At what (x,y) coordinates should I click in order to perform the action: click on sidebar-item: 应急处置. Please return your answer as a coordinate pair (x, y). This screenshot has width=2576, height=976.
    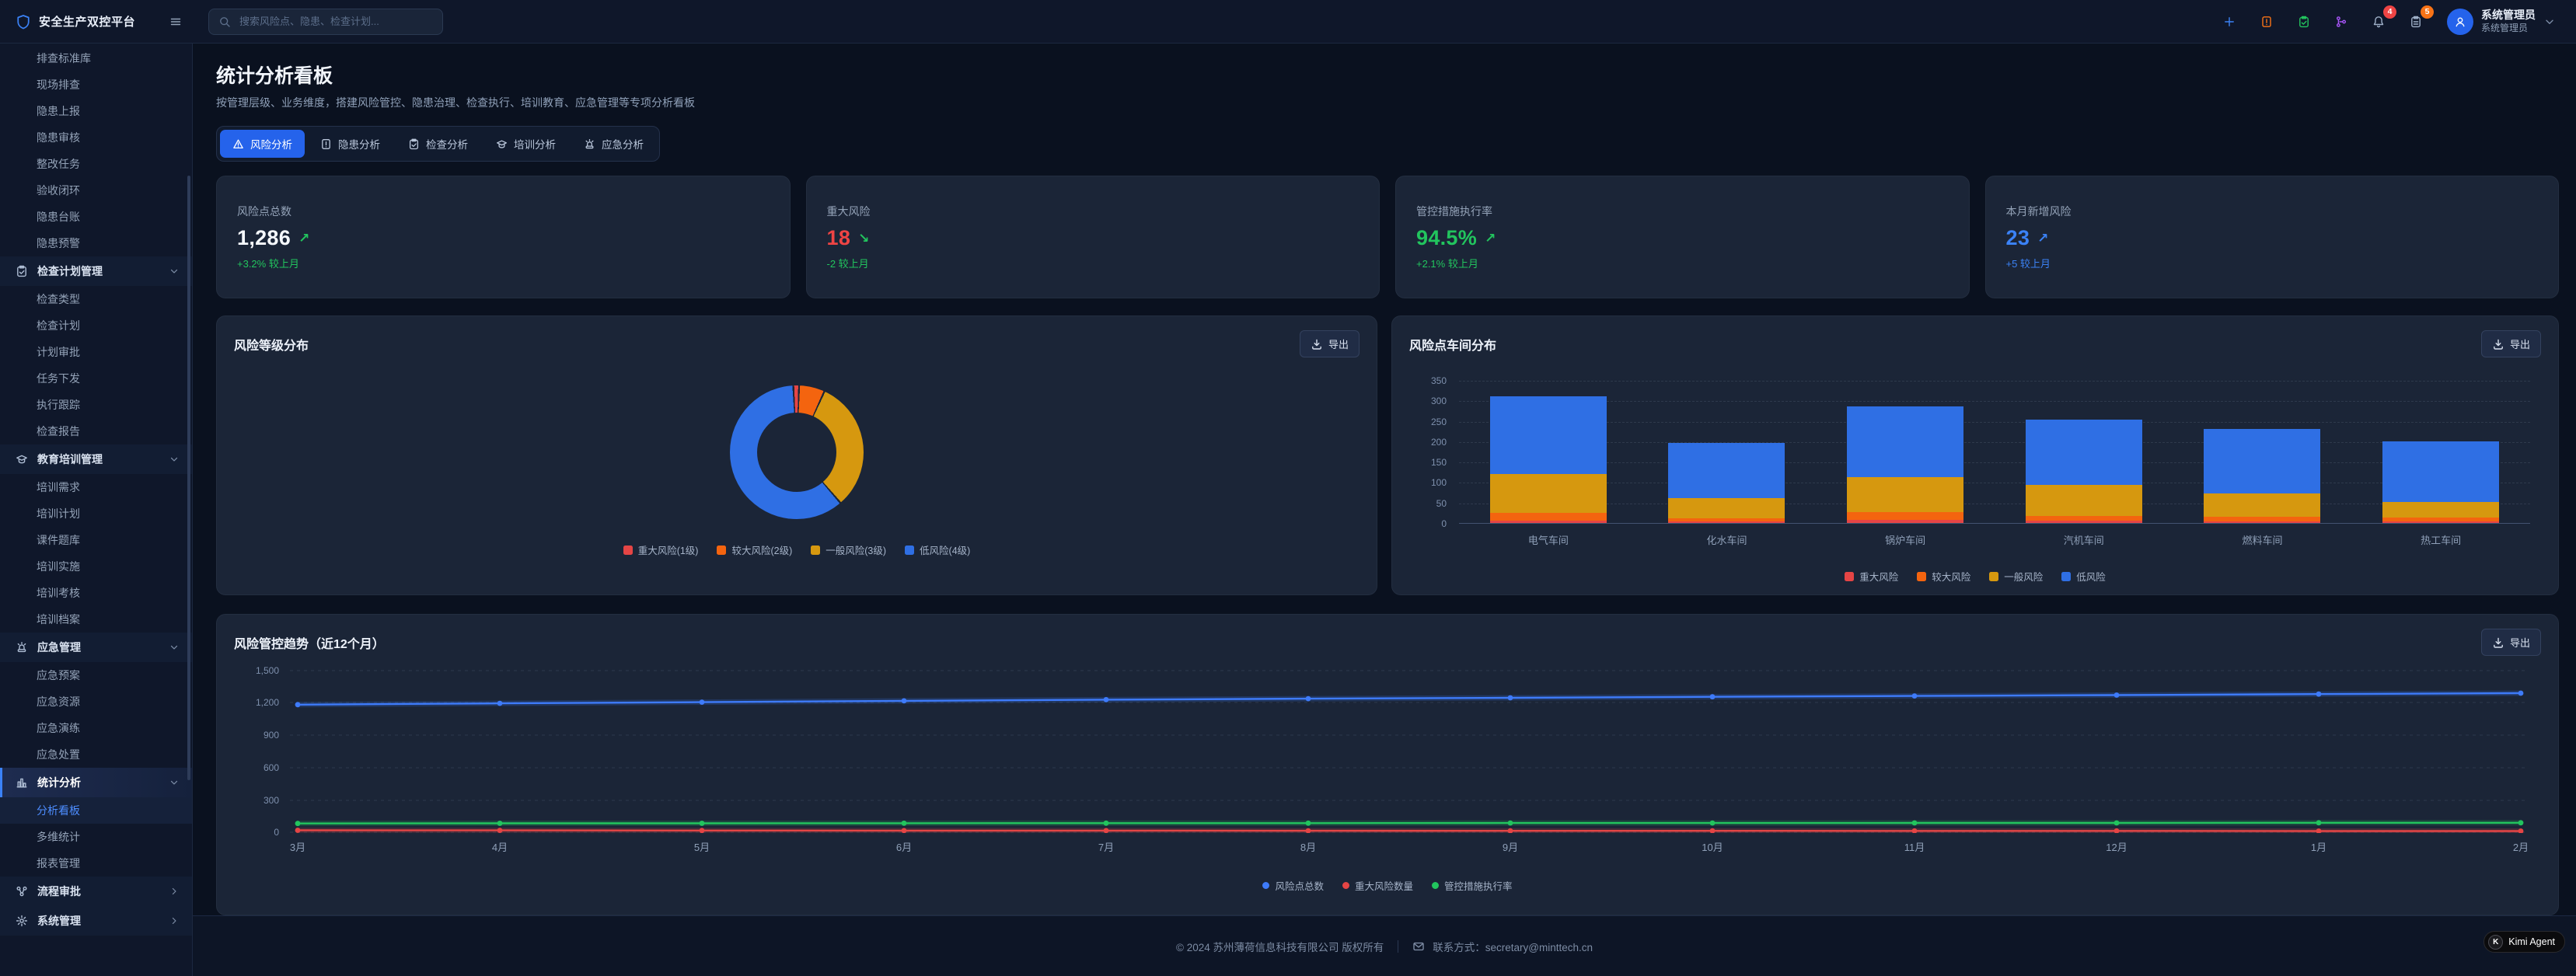
    Looking at the image, I should click on (59, 754).